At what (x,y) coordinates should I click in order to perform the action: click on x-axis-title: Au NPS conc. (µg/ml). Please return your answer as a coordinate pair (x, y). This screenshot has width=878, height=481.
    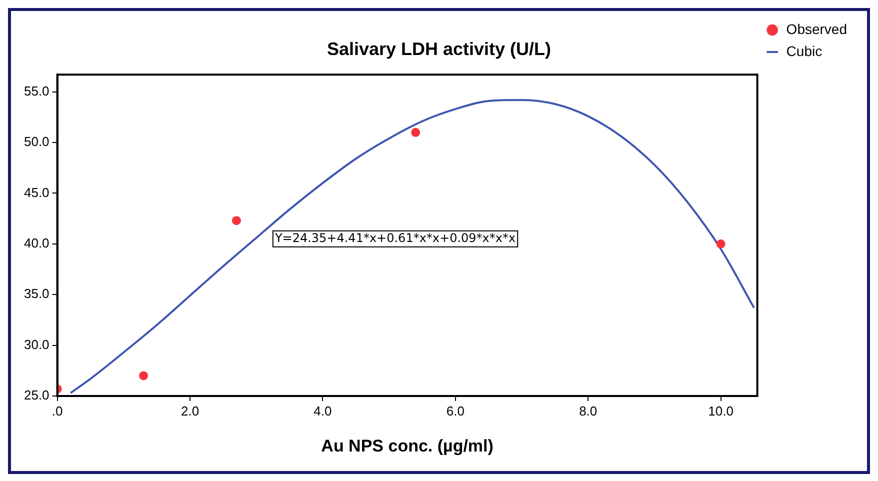
    Looking at the image, I should click on (407, 446).